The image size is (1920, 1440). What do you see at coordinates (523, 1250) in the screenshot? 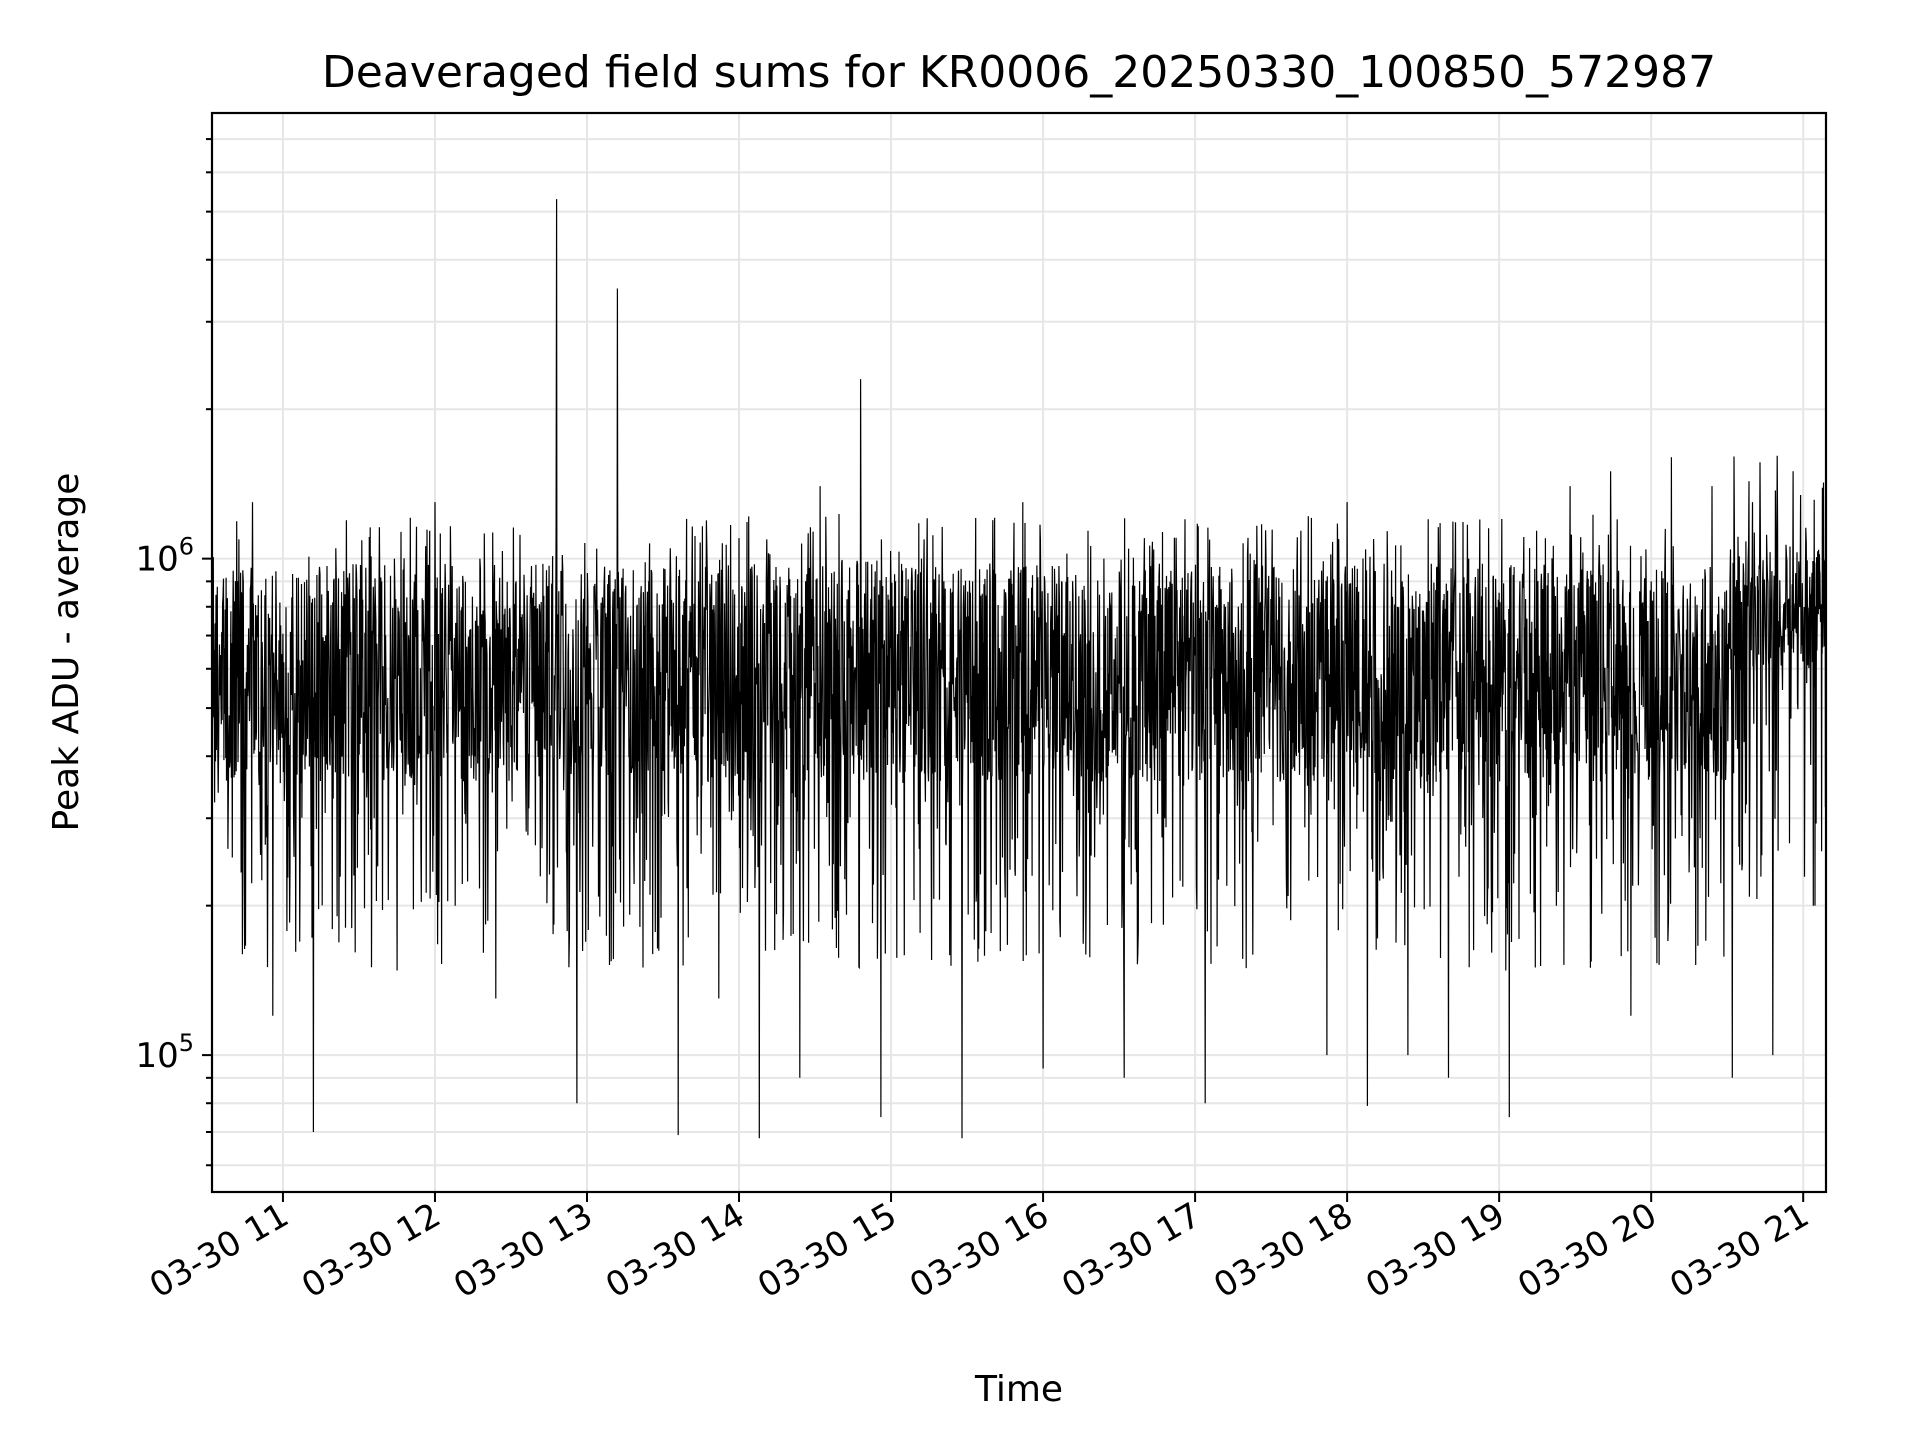
I see `x-tick-label: 03-30 13` at bounding box center [523, 1250].